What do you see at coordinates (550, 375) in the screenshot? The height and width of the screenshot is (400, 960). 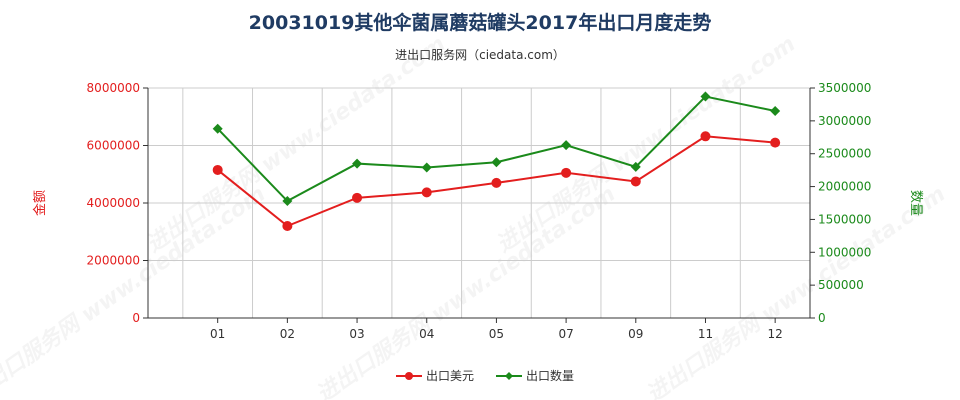 I see `legend-label: 出口数量` at bounding box center [550, 375].